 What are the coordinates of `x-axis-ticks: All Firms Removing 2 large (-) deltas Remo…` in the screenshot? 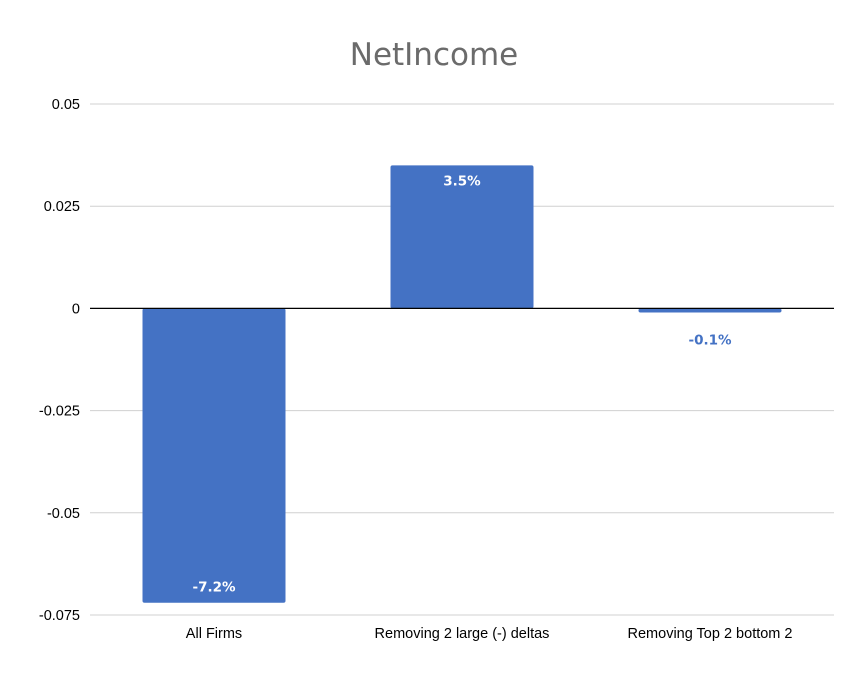 It's located at (489, 634).